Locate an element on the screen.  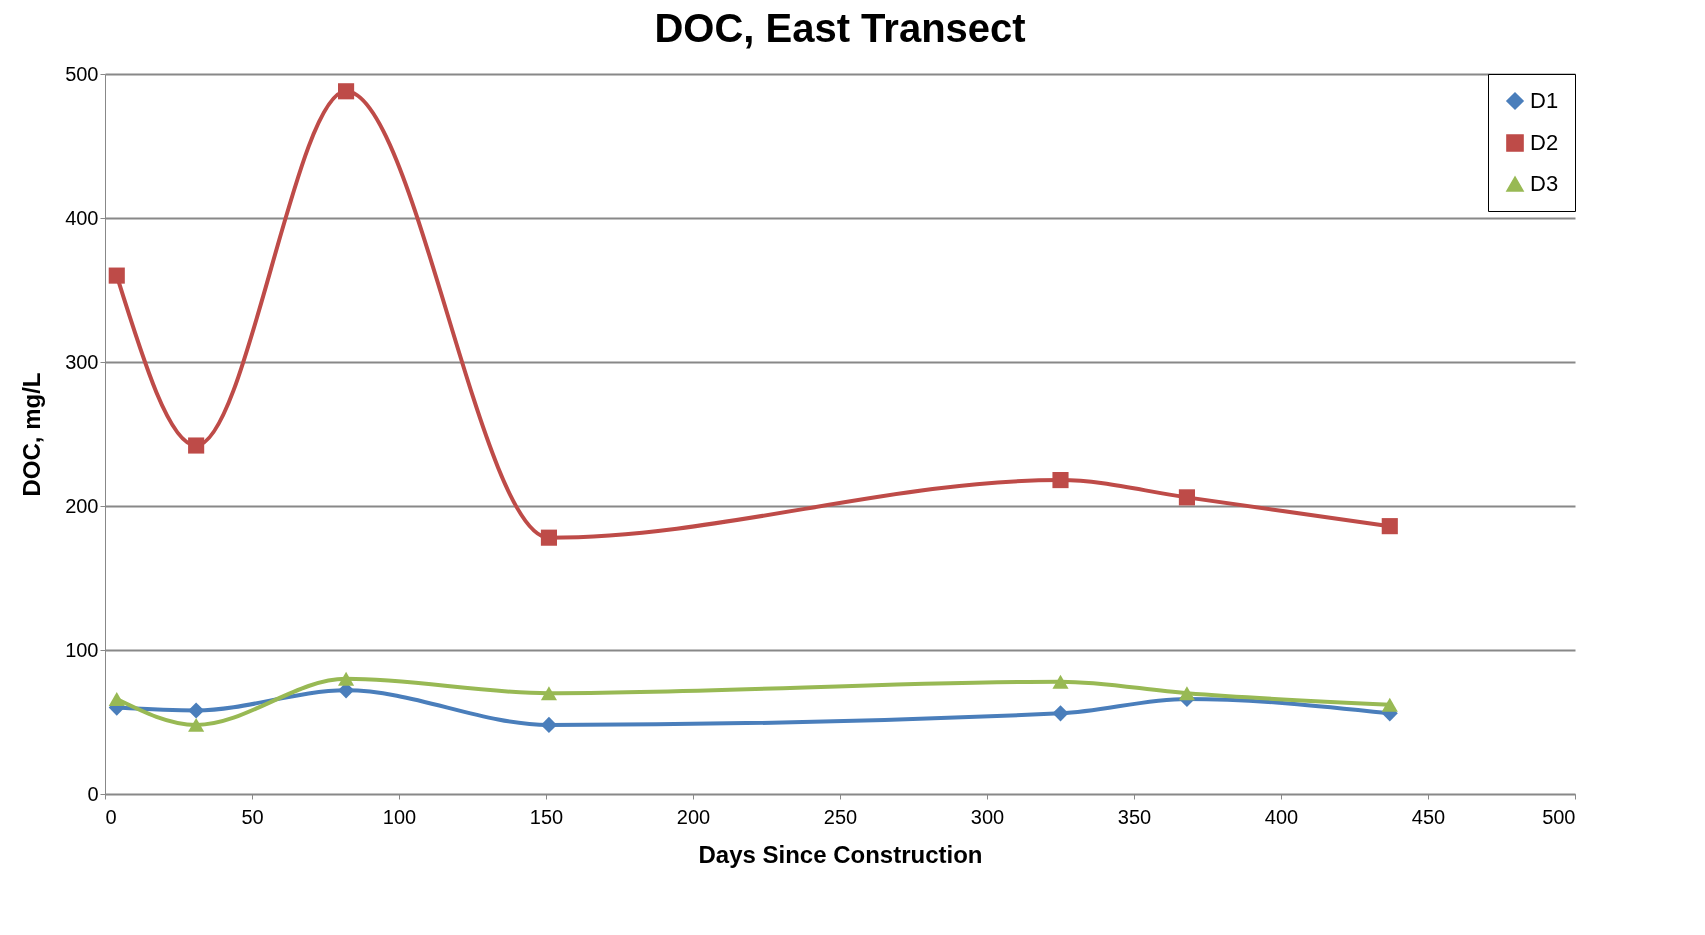
x-tick-label: 250 is located at coordinates (840, 816).